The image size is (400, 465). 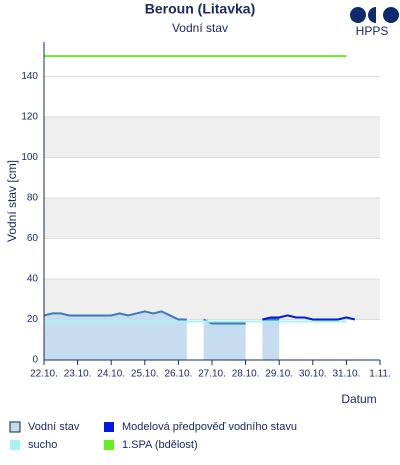 What do you see at coordinates (209, 427) in the screenshot?
I see `legend-label: Modelová předpověď vodního stavu` at bounding box center [209, 427].